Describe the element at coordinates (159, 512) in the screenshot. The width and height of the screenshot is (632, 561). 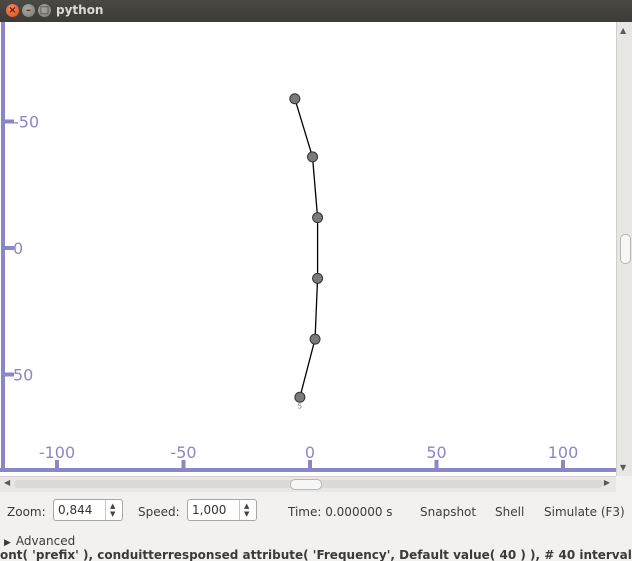
I see `speed-label: Speed:` at that location.